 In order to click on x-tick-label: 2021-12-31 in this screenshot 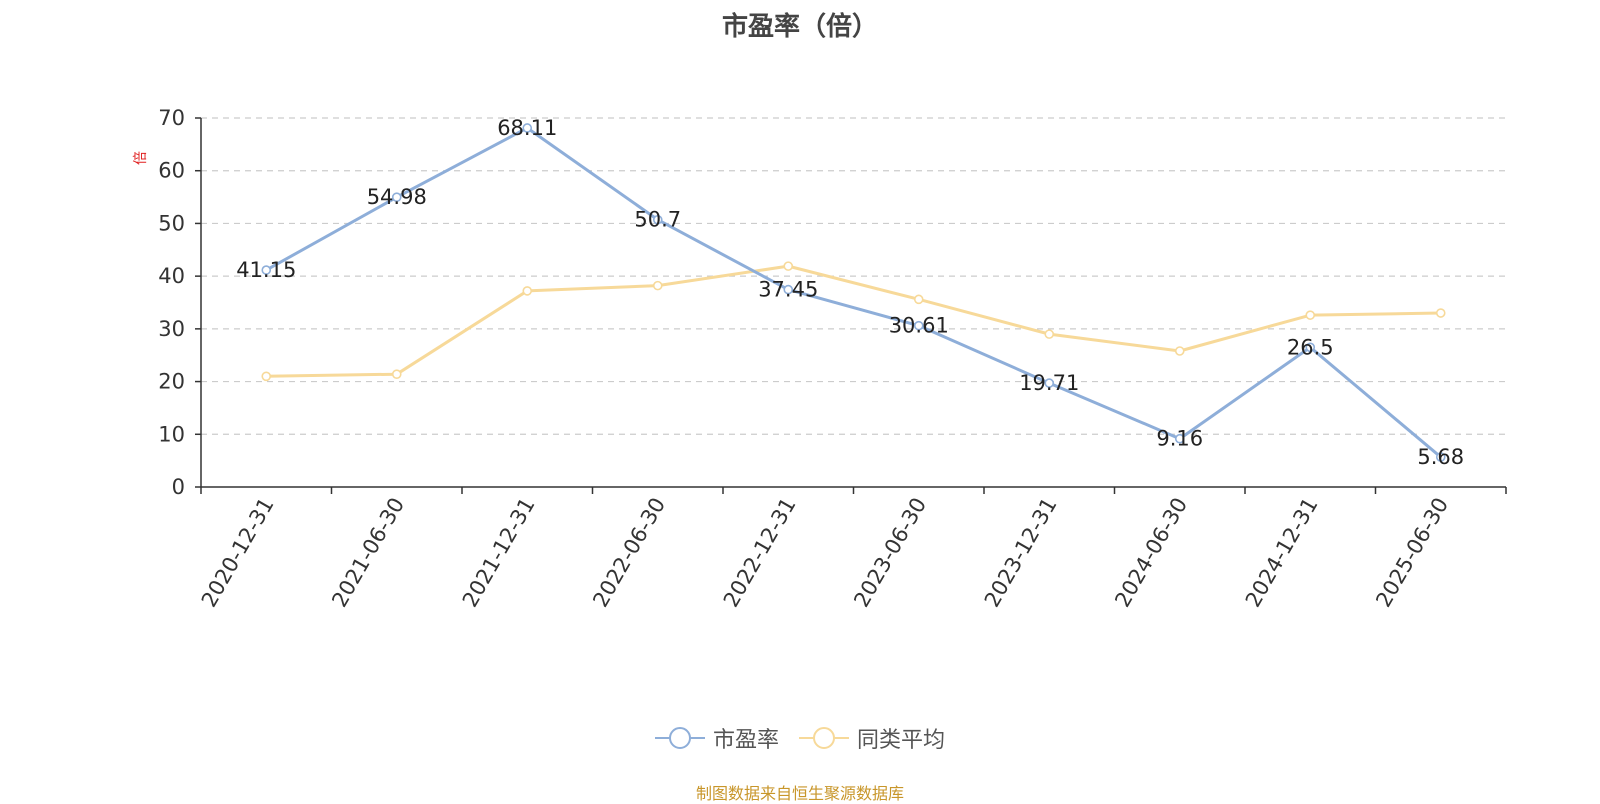, I will do `click(499, 553)`.